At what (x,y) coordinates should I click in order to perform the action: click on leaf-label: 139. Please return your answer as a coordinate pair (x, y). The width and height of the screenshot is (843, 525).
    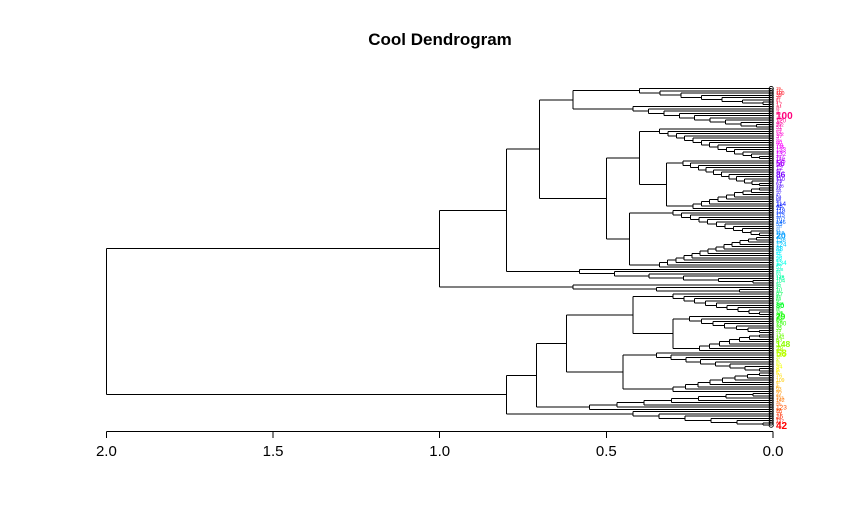
    Looking at the image, I should click on (780, 151).